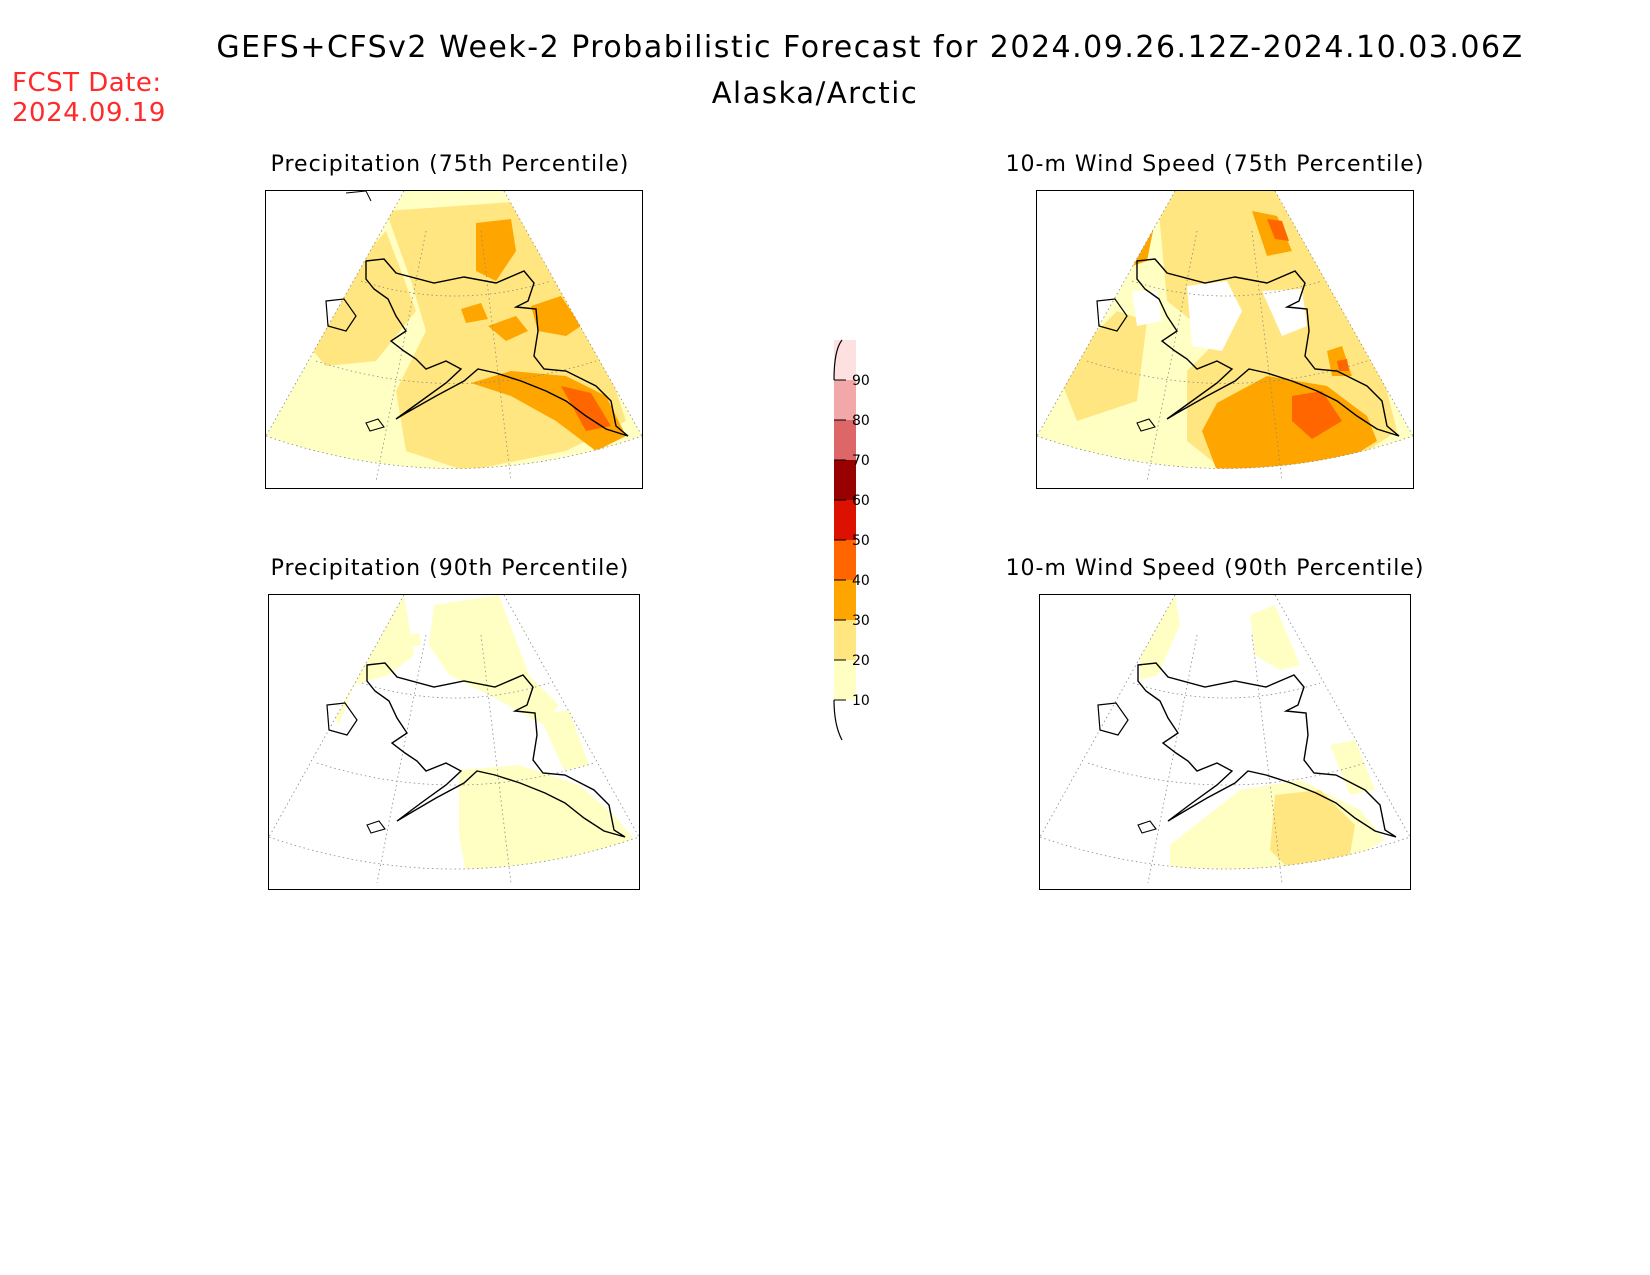  I want to click on colorbar-label-40: 40, so click(861, 581).